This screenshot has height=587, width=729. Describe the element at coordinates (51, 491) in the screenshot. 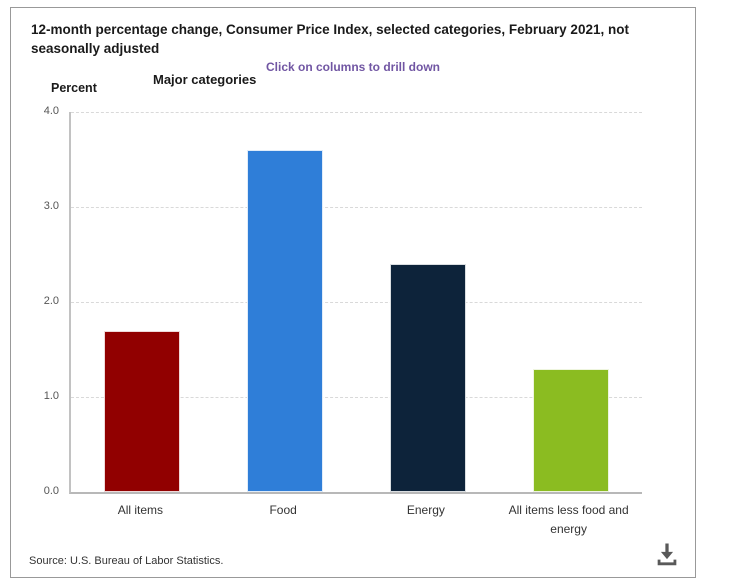

I see `y-tick-label: 0.0` at that location.